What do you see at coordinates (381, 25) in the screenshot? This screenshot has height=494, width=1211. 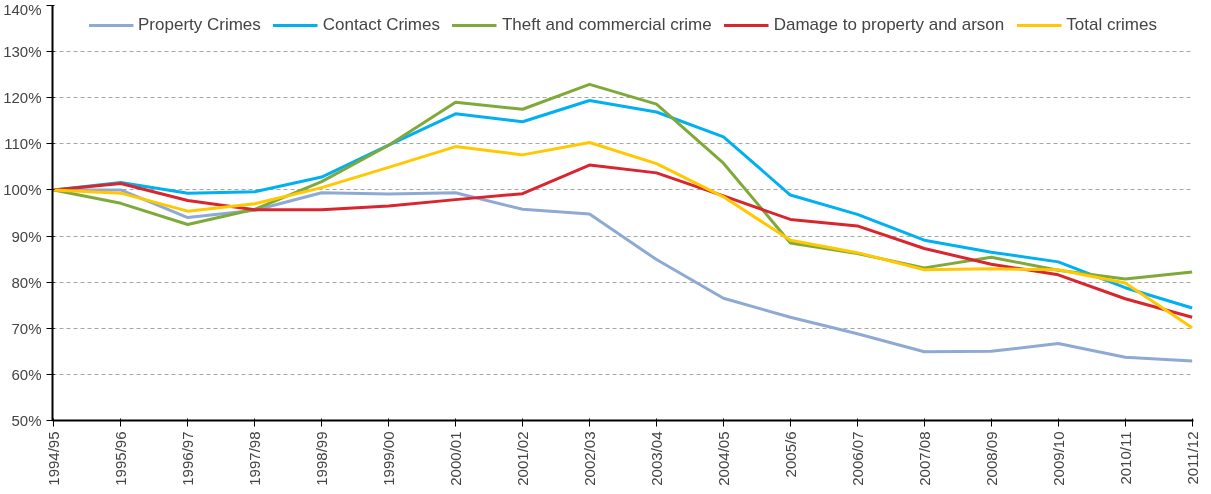 I see `legend-label: Contact Crimes` at bounding box center [381, 25].